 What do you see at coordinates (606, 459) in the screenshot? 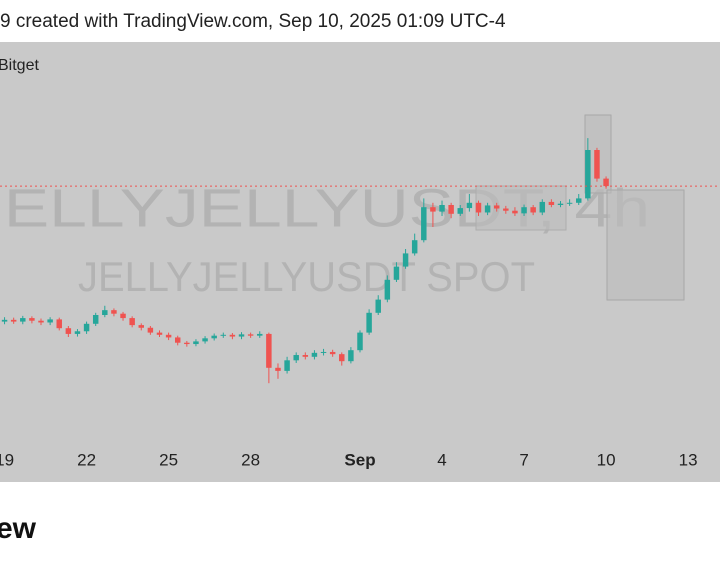
I see `x-tick-label: 10` at bounding box center [606, 459].